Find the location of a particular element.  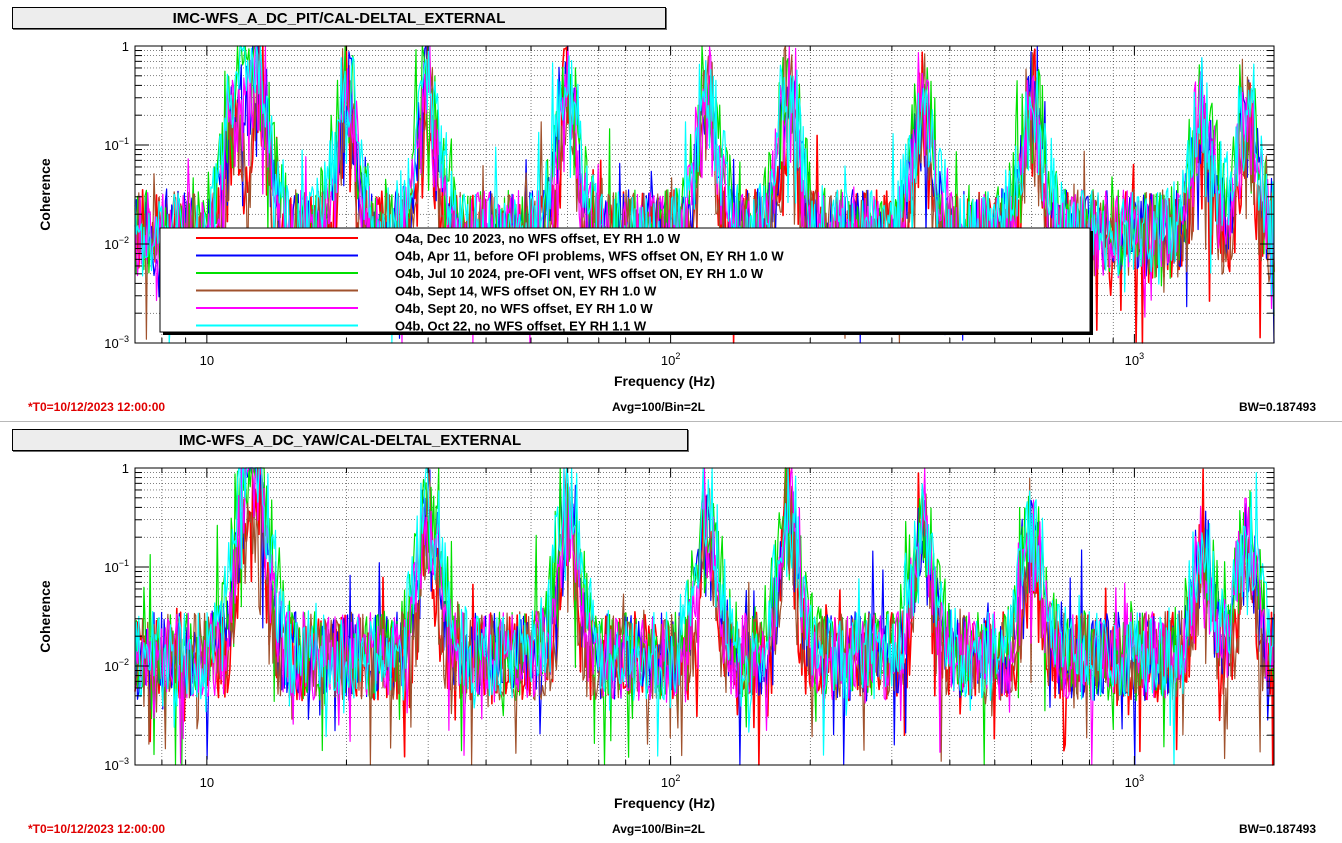

yaw-bw-label: BW=0.187493 is located at coordinates (1277, 829).